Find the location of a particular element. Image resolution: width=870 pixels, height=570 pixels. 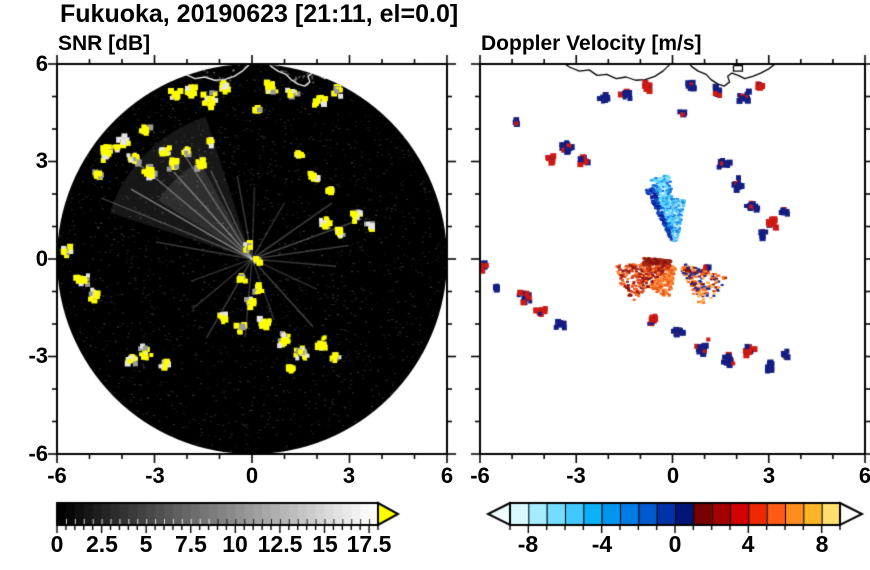

velocity-colorbar-label: -8 is located at coordinates (528, 544).